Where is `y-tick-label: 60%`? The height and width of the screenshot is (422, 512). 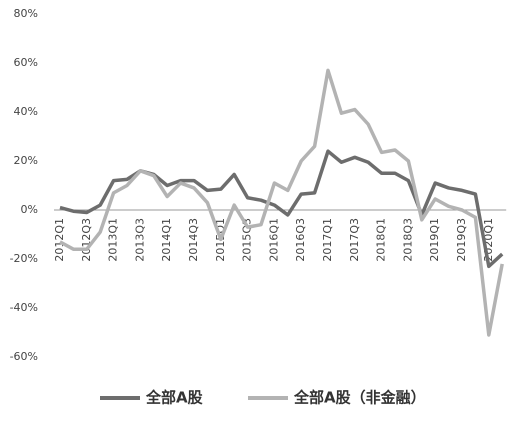
y-tick-label: 60% is located at coordinates (26, 62).